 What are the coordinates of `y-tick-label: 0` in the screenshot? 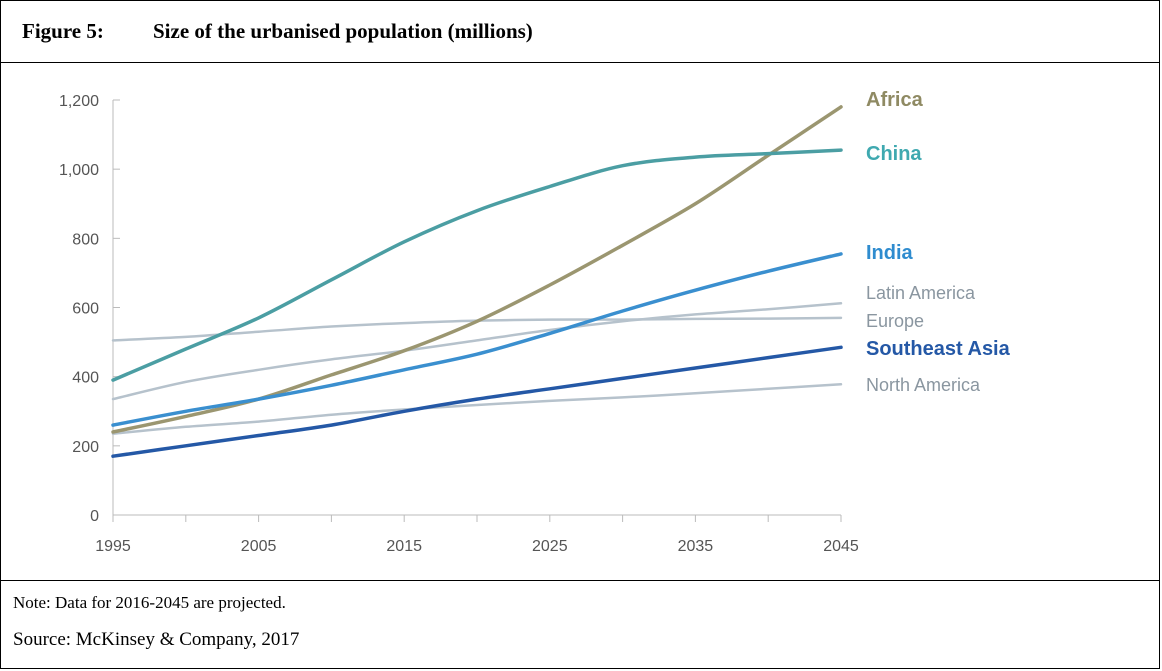 It's located at (94, 516).